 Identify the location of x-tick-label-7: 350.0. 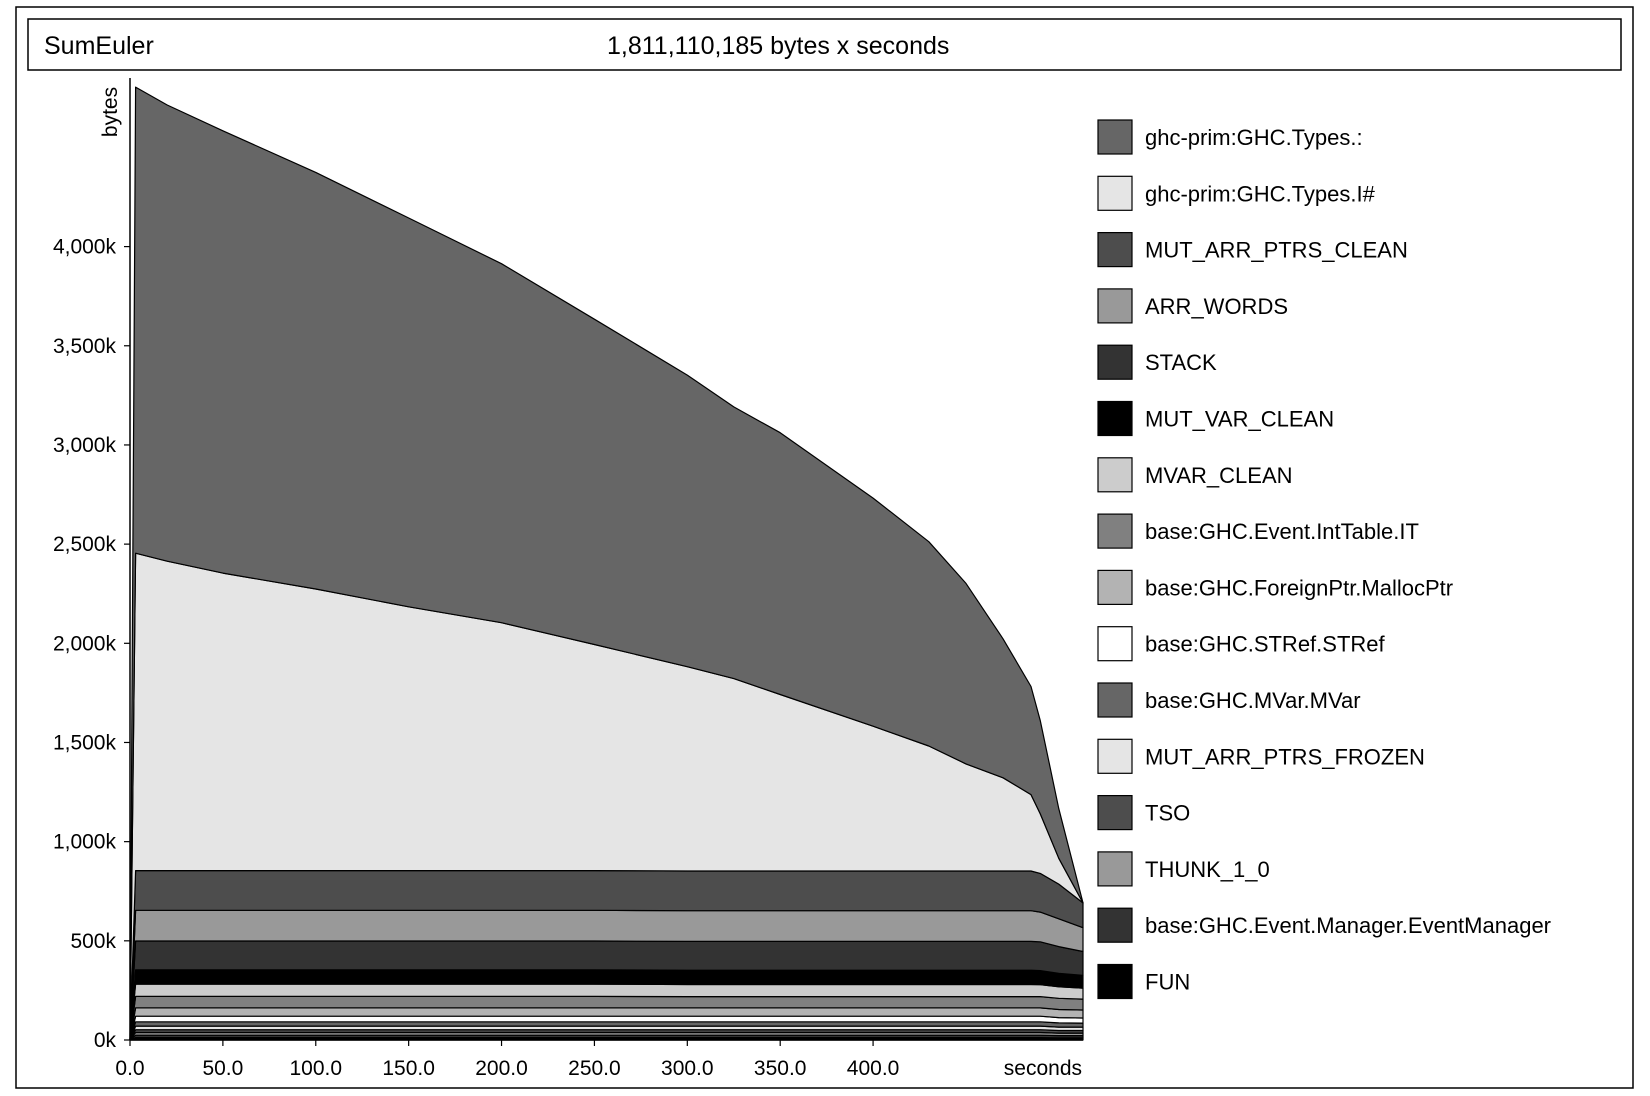
(780, 1068).